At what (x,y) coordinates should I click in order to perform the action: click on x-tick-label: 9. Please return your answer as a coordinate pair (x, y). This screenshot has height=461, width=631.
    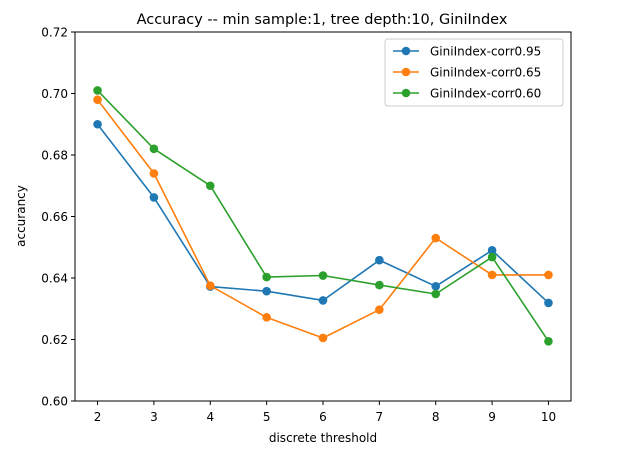
    Looking at the image, I should click on (492, 417).